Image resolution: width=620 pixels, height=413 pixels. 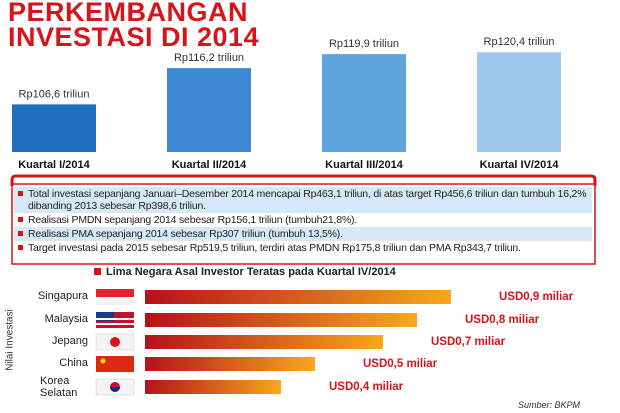 What do you see at coordinates (209, 58) in the screenshot?
I see `value-label: Rp116,2 triliun` at bounding box center [209, 58].